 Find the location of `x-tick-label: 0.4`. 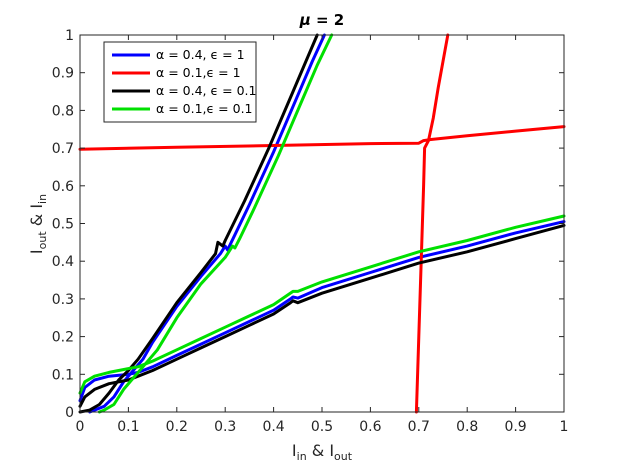

x-tick-label: 0.4 is located at coordinates (273, 427).